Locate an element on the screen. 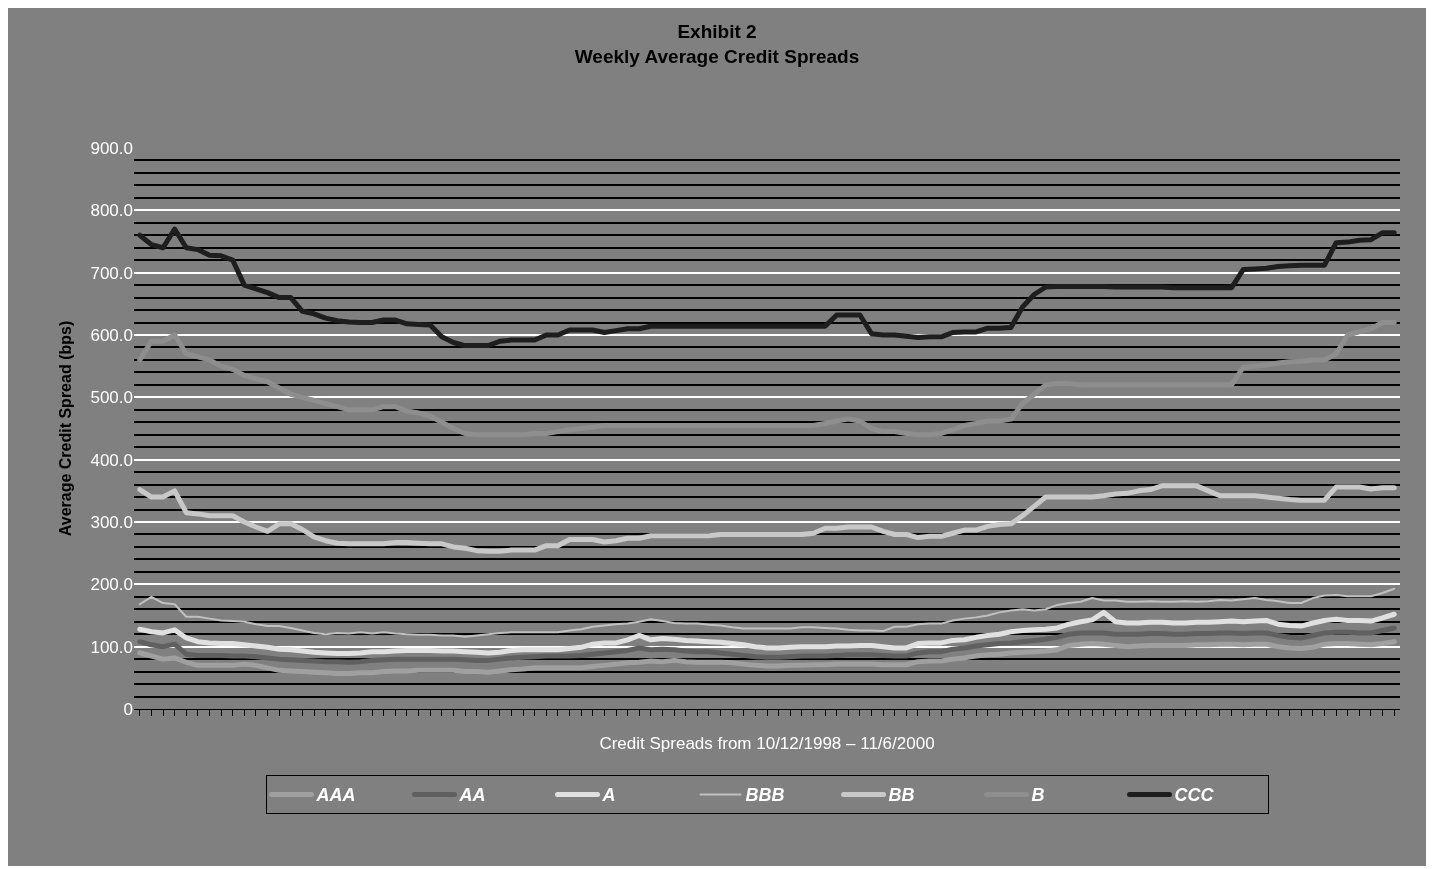 This screenshot has height=869, width=1434. legend-label: BBB is located at coordinates (765, 795).